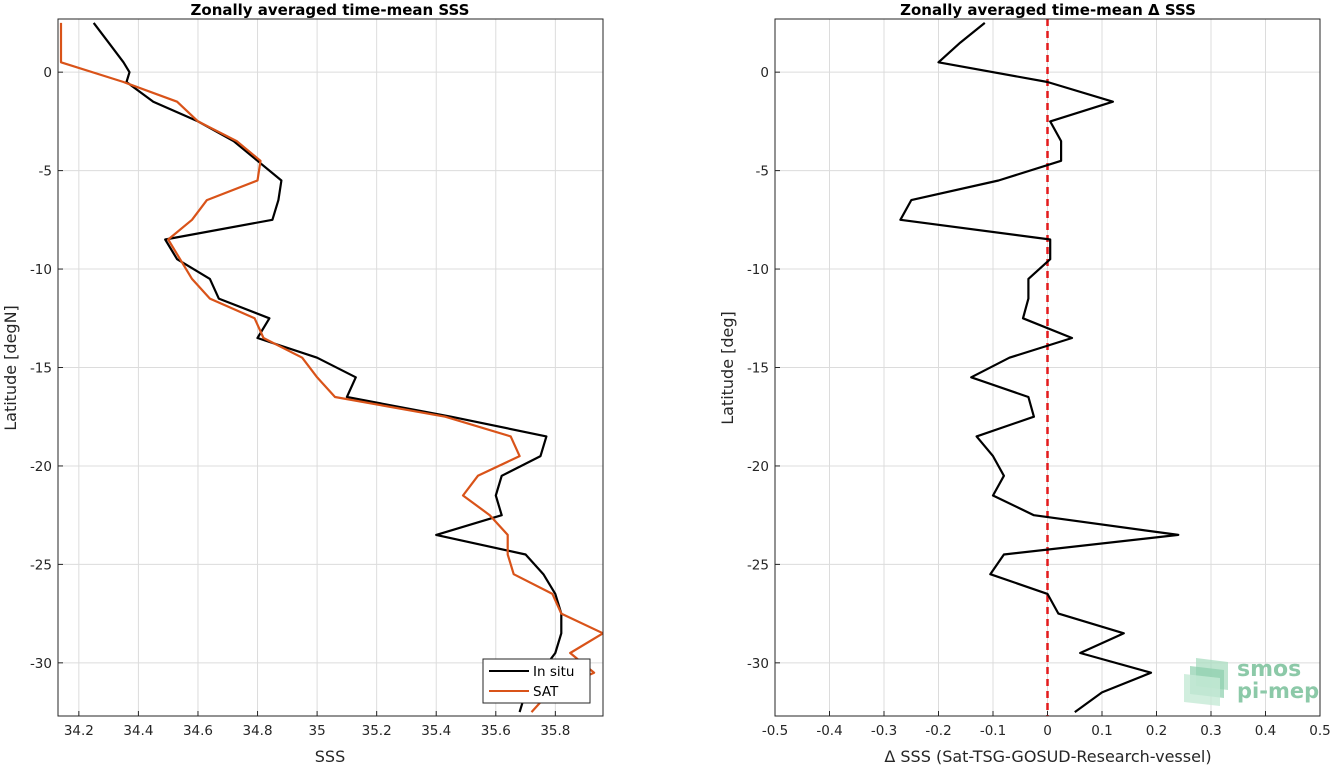  Describe the element at coordinates (1048, 10) in the screenshot. I see `delta-sss-chart-title: Zonally averaged time-mean Δ SSS` at that location.